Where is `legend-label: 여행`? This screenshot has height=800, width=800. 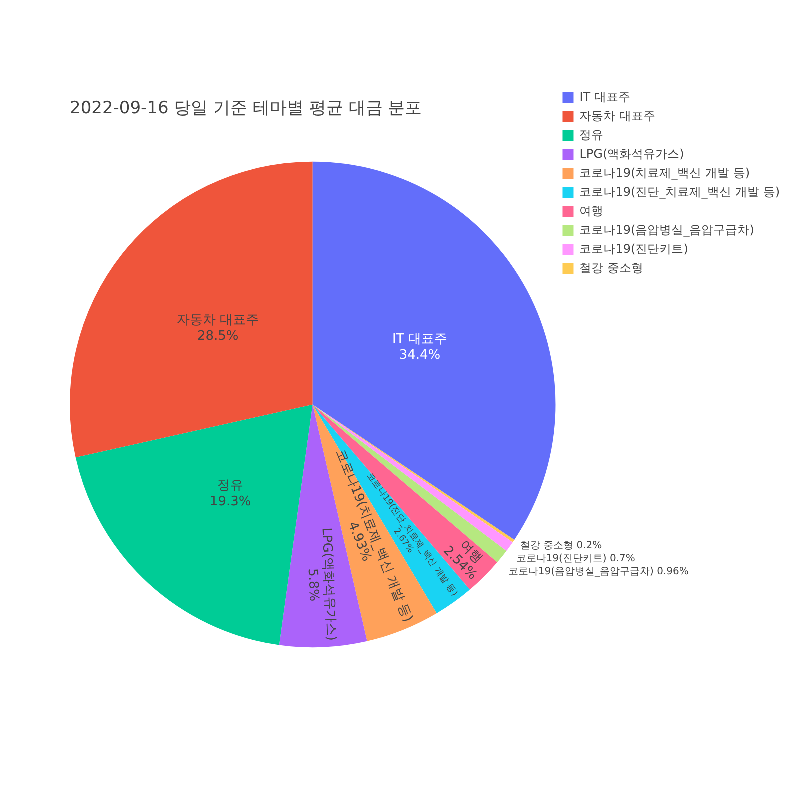 legend-label: 여행 is located at coordinates (592, 211).